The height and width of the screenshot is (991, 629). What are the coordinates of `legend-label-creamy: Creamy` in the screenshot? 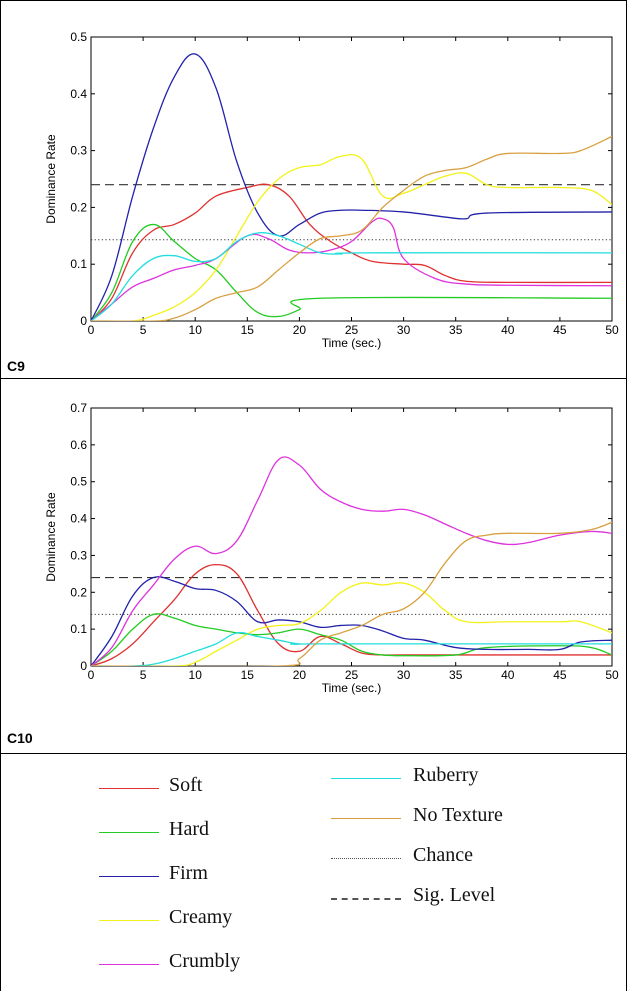 It's located at (201, 917).